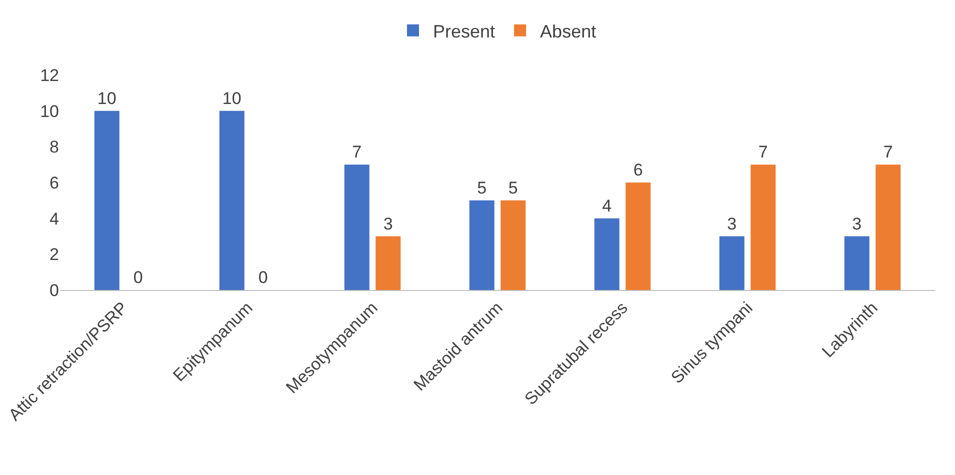 The image size is (955, 475). What do you see at coordinates (49, 111) in the screenshot?
I see `y-tick-label: 10` at bounding box center [49, 111].